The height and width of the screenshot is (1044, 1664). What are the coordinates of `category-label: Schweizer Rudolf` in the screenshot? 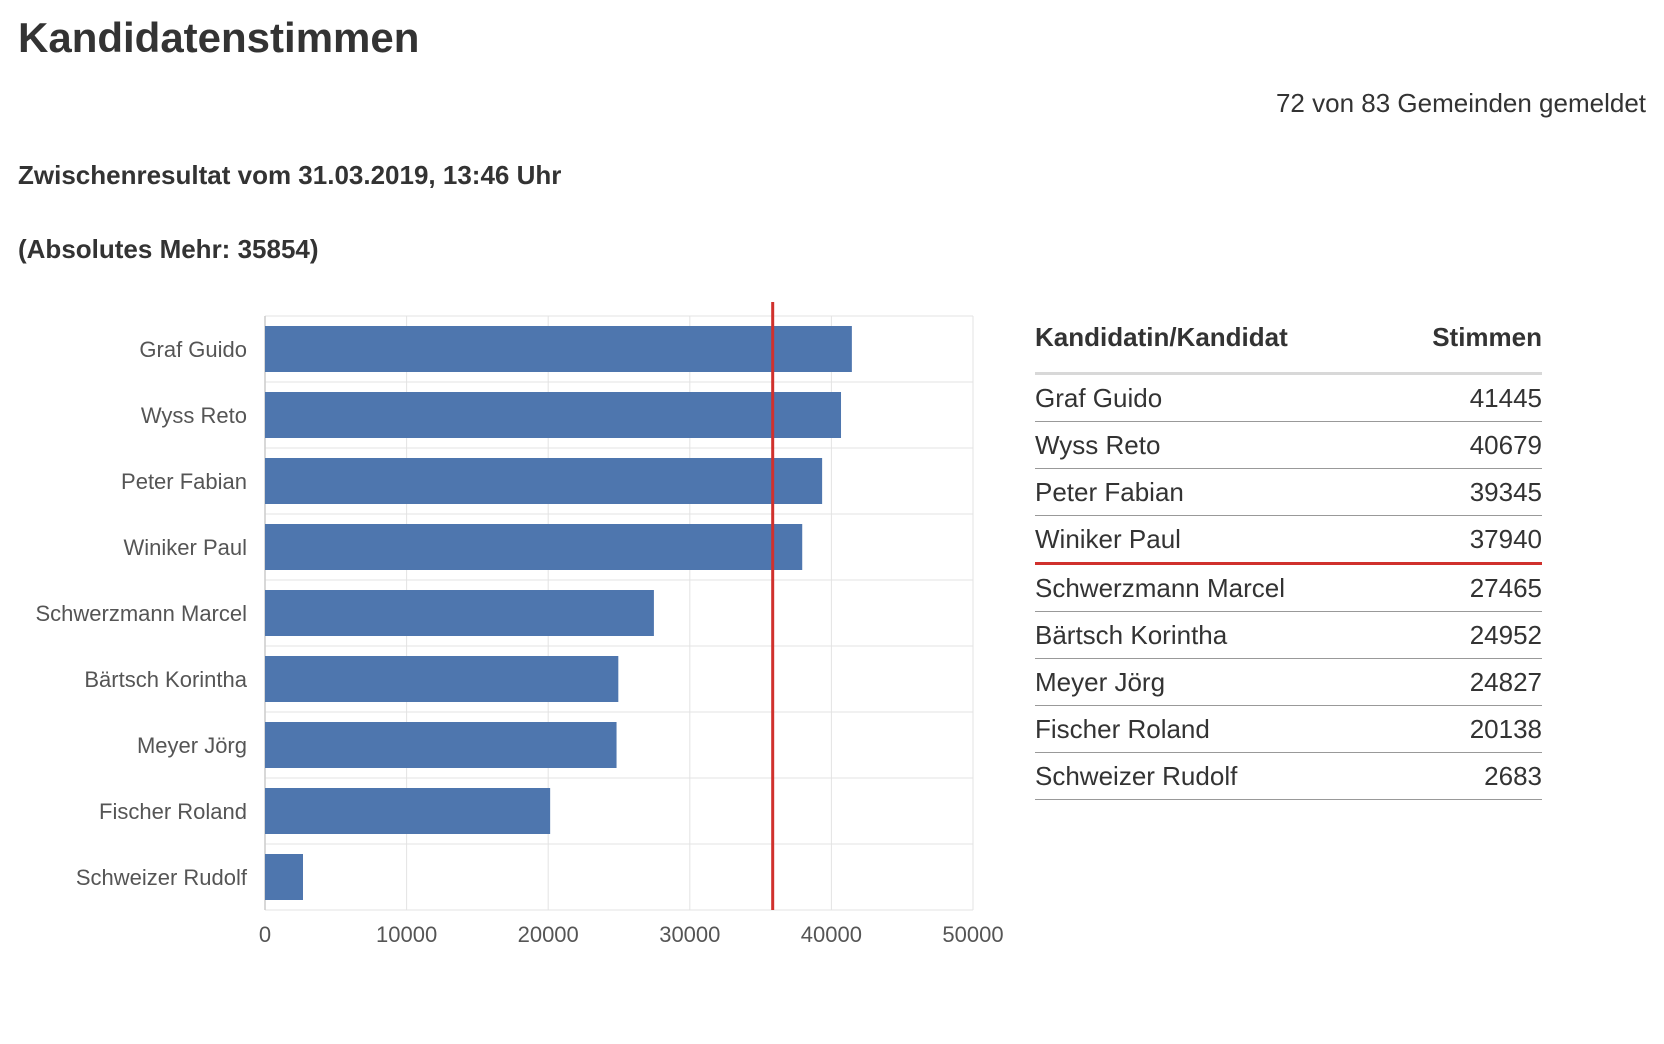 It's located at (162, 877).